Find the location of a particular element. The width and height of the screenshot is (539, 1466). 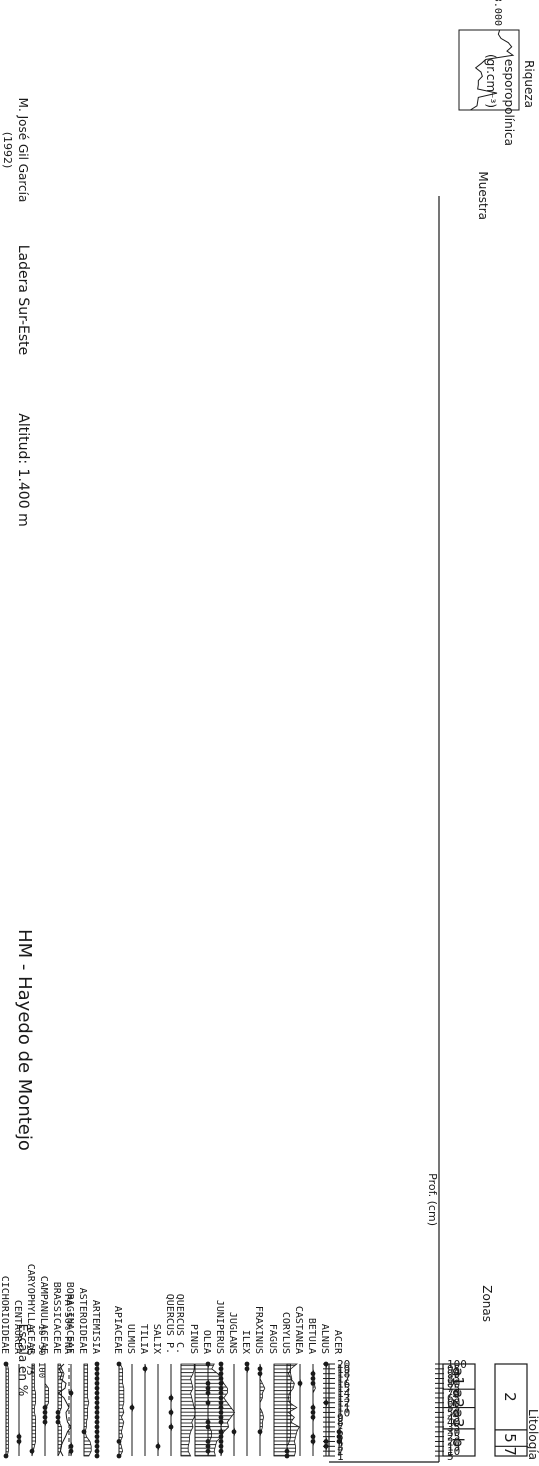

riqueza-header-3: (gr.cm⁻³) is located at coordinates (491, 81).